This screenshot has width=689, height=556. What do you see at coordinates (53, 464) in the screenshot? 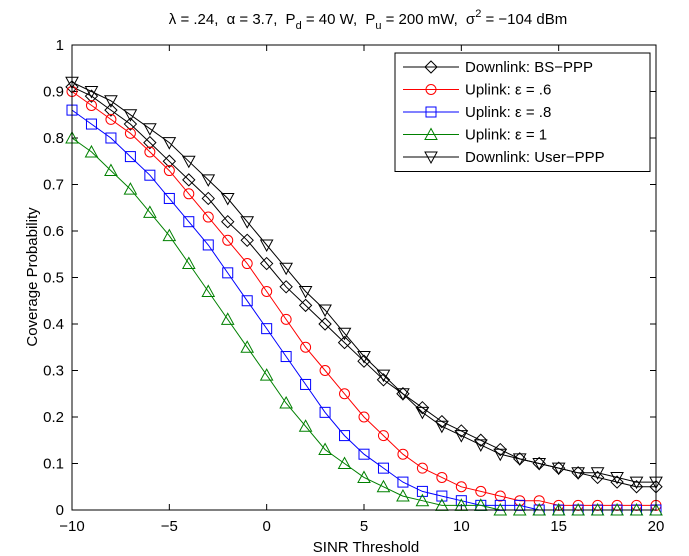
I see `y-tick-label: 0.1` at bounding box center [53, 464].